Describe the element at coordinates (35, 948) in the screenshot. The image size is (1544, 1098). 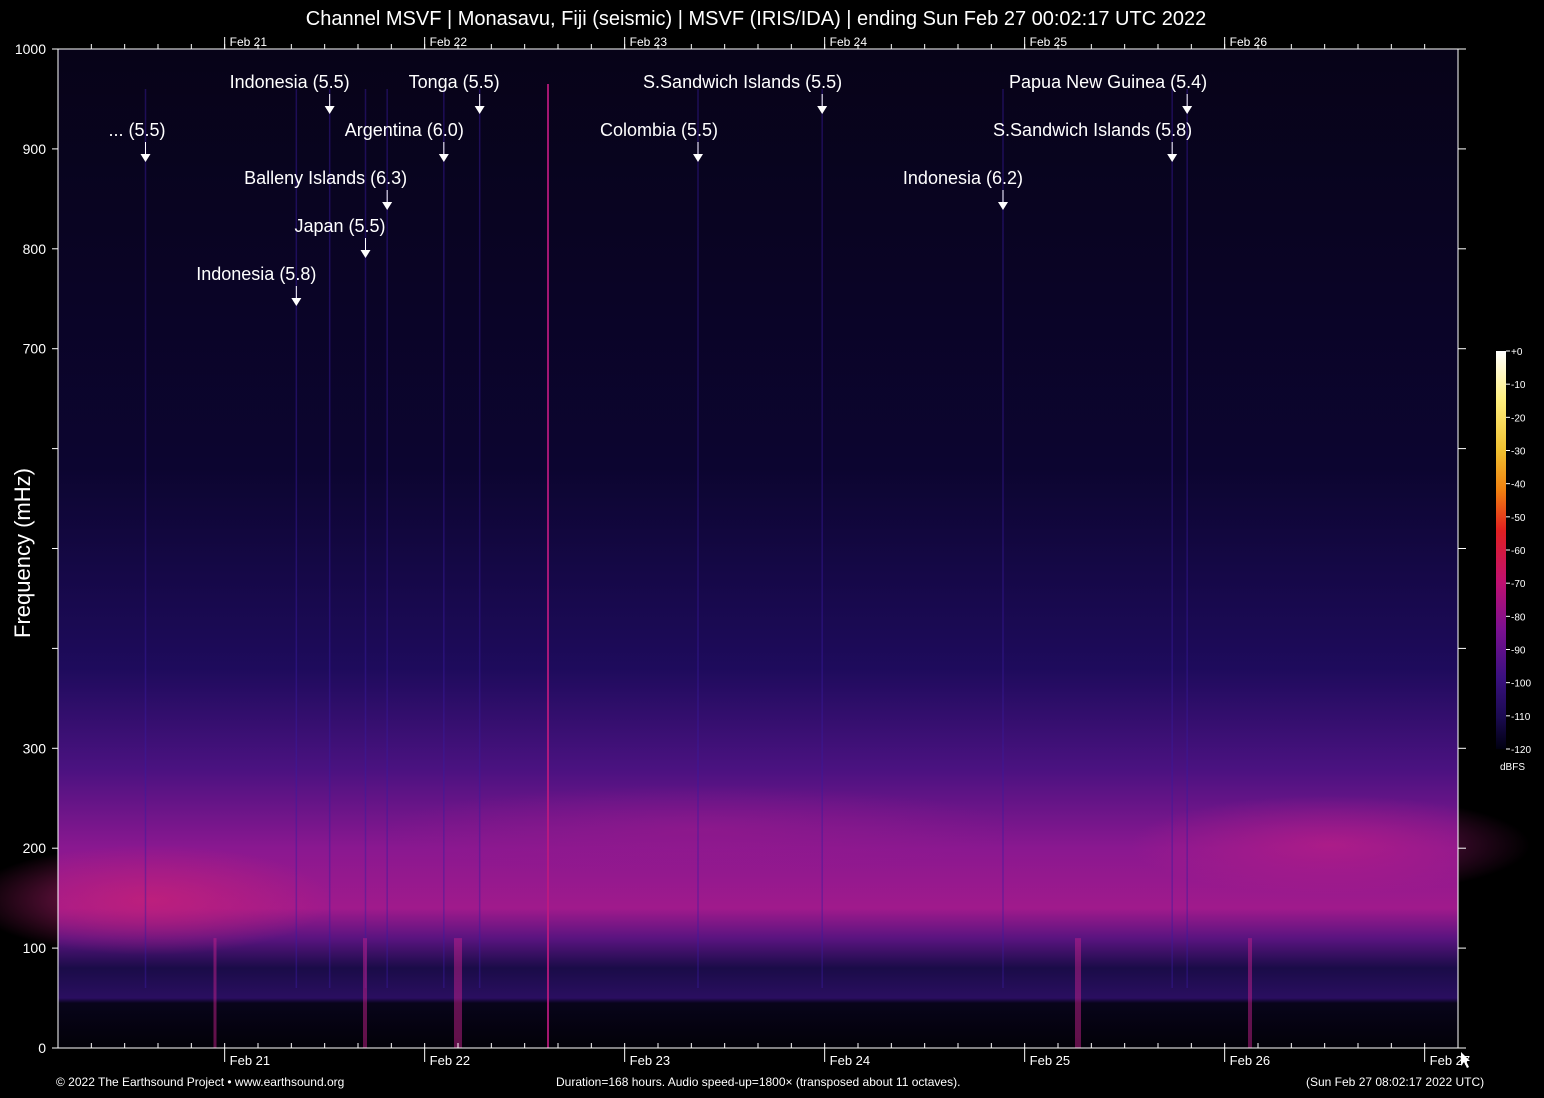
I see `y-tick-label: 100` at that location.